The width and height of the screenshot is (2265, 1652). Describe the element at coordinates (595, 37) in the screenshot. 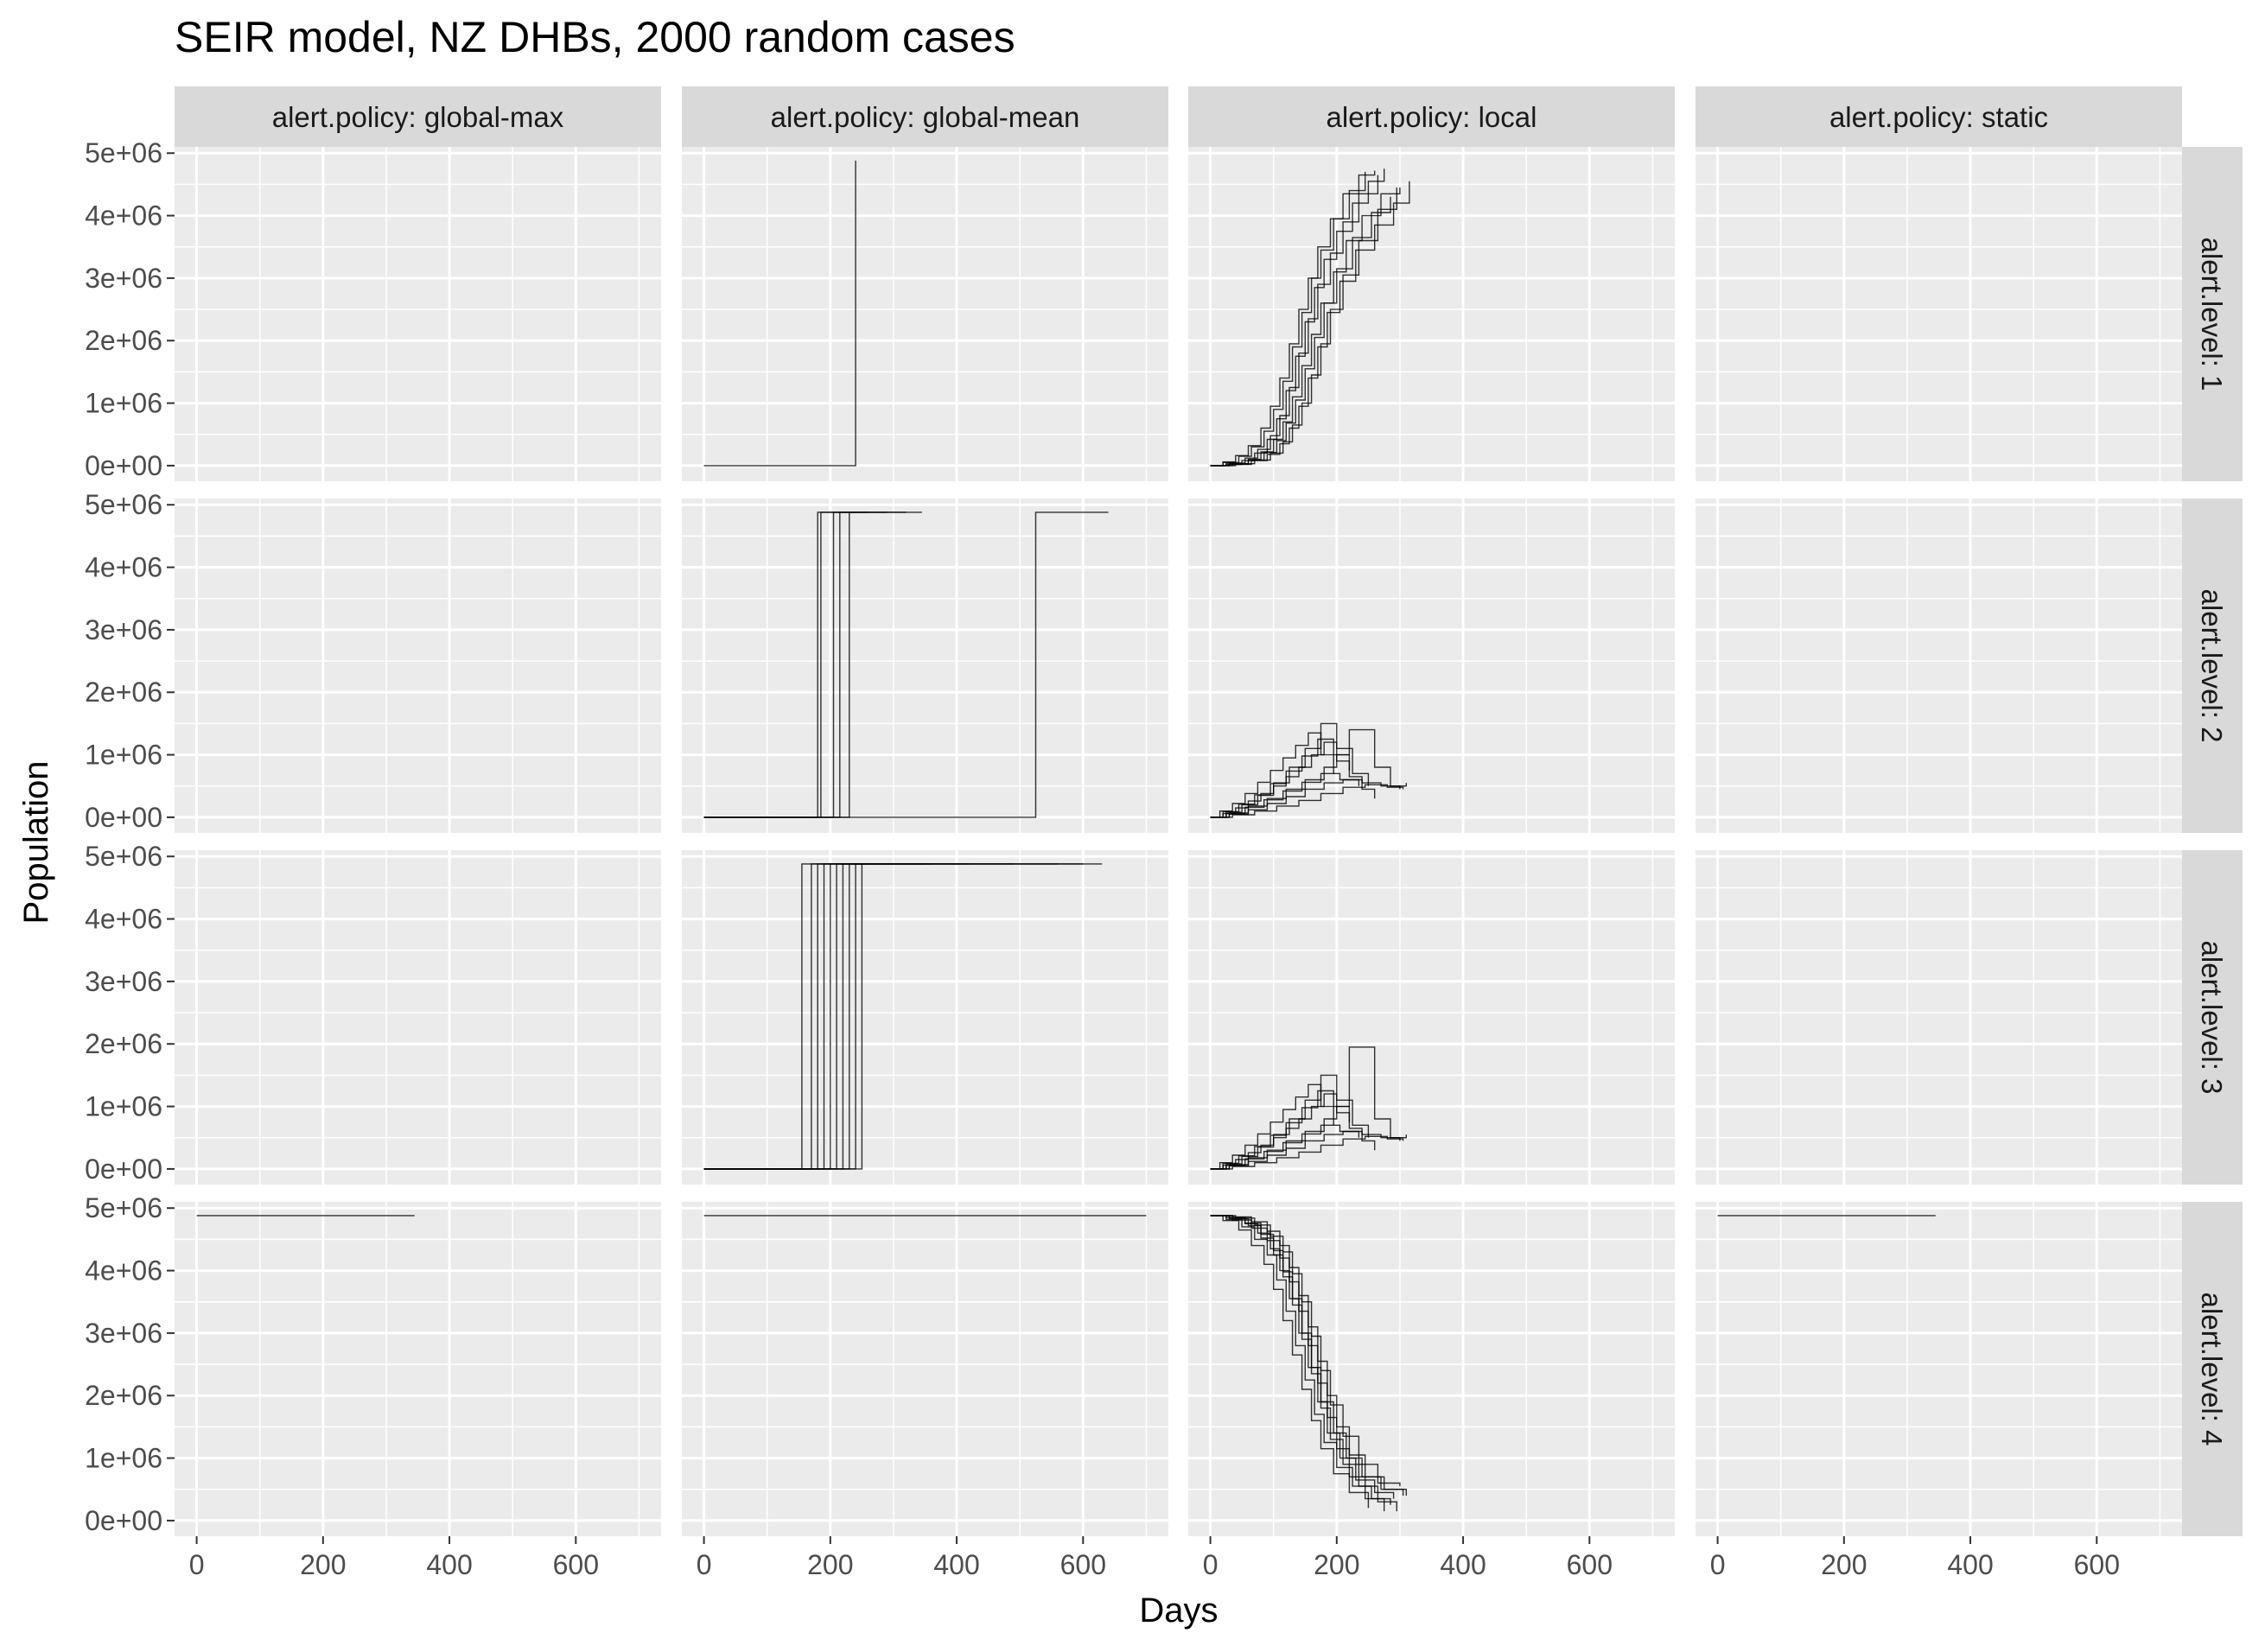

I see `chart-title: SEIR model, NZ DHBs, 2000 random cases` at that location.